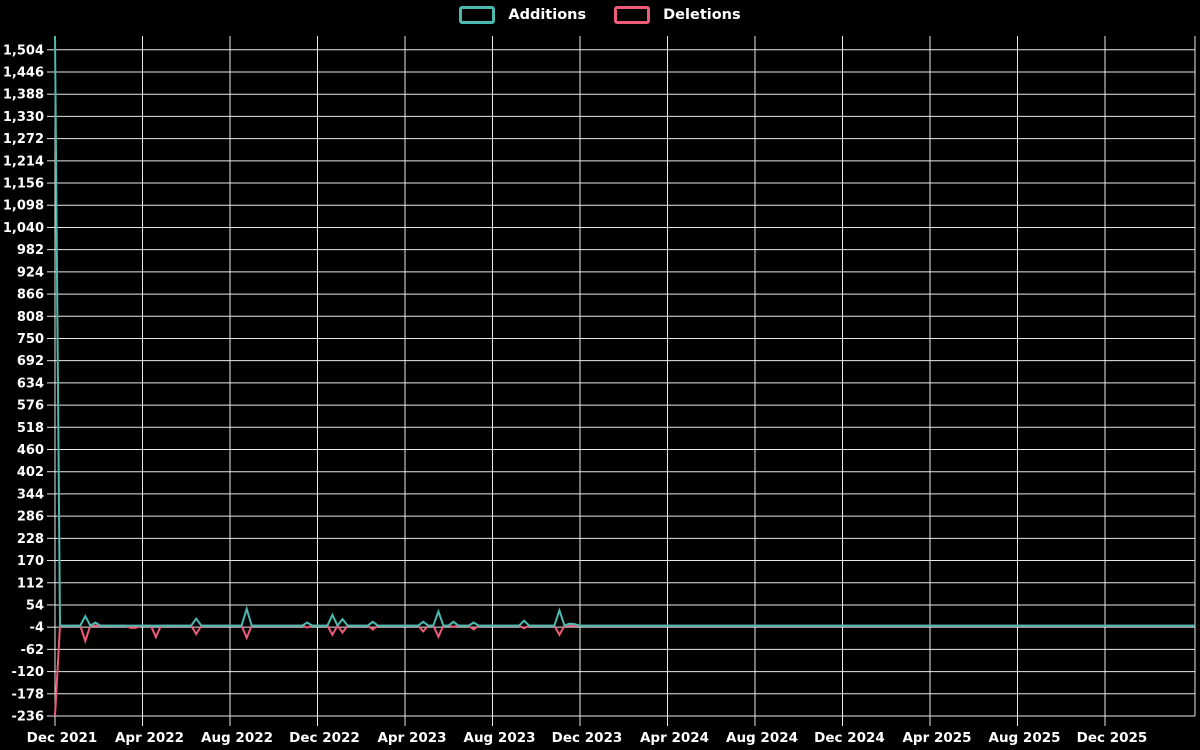  What do you see at coordinates (27, 717) in the screenshot?
I see `y-axis-tick-label: -236` at bounding box center [27, 717].